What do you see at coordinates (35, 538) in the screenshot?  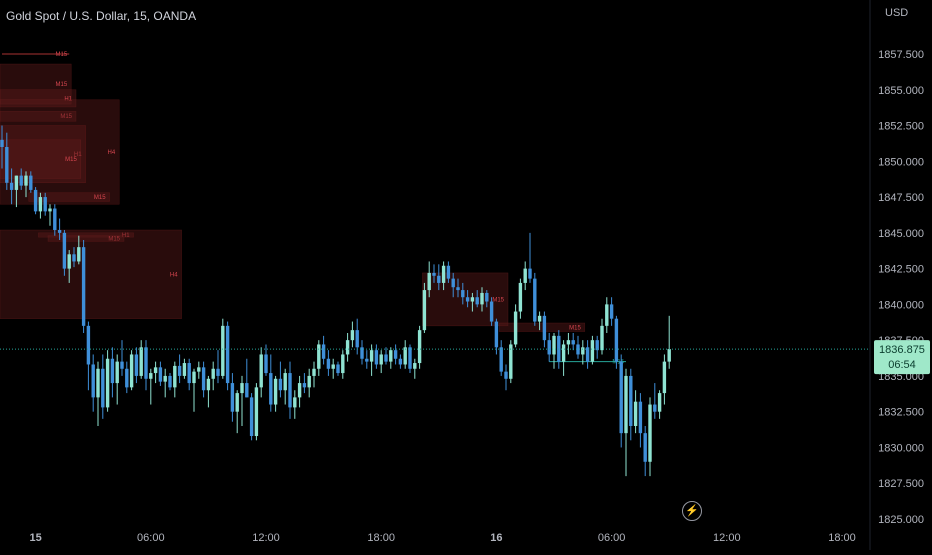 I see `time-tick-label: 15` at bounding box center [35, 538].